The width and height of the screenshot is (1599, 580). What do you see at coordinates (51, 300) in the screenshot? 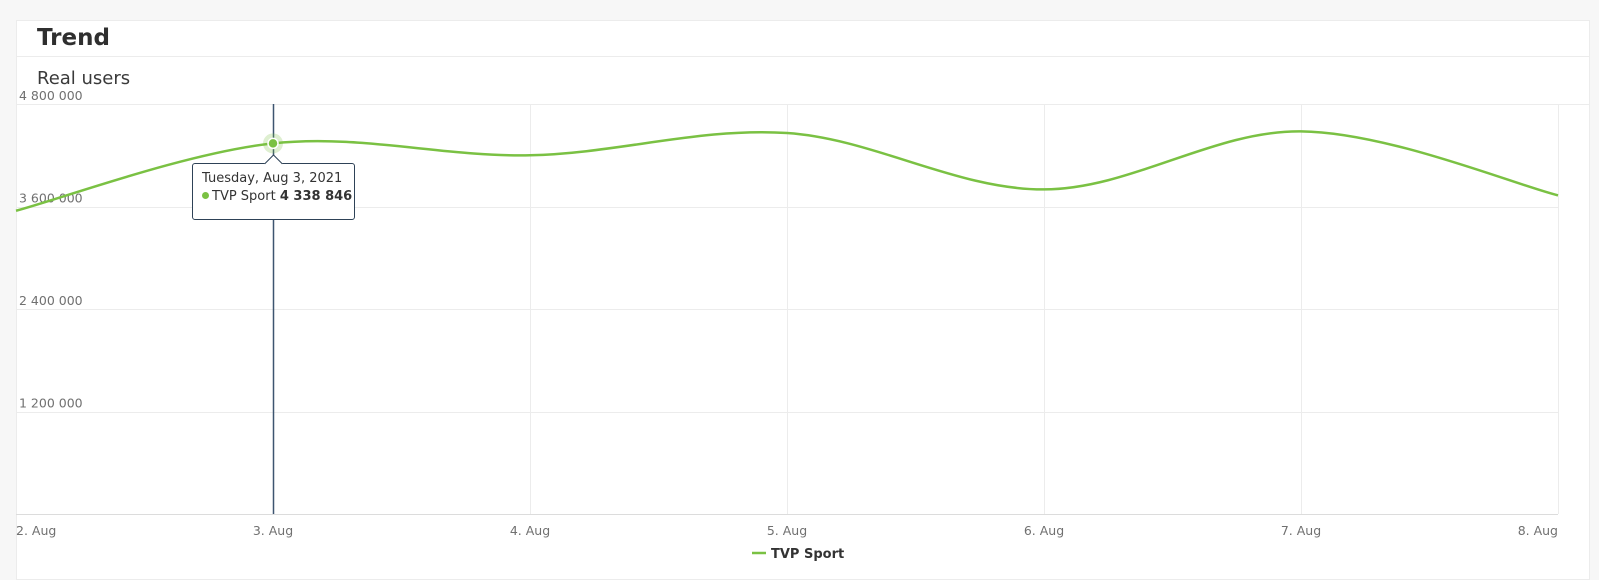
I see `y-tick-label-1: 2 400 000` at bounding box center [51, 300].